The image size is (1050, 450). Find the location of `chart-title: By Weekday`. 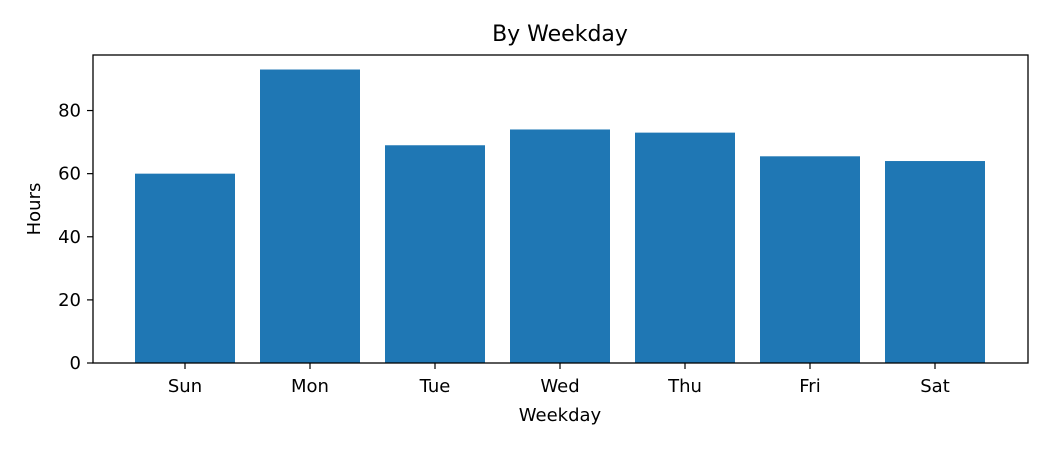

chart-title: By Weekday is located at coordinates (560, 34).